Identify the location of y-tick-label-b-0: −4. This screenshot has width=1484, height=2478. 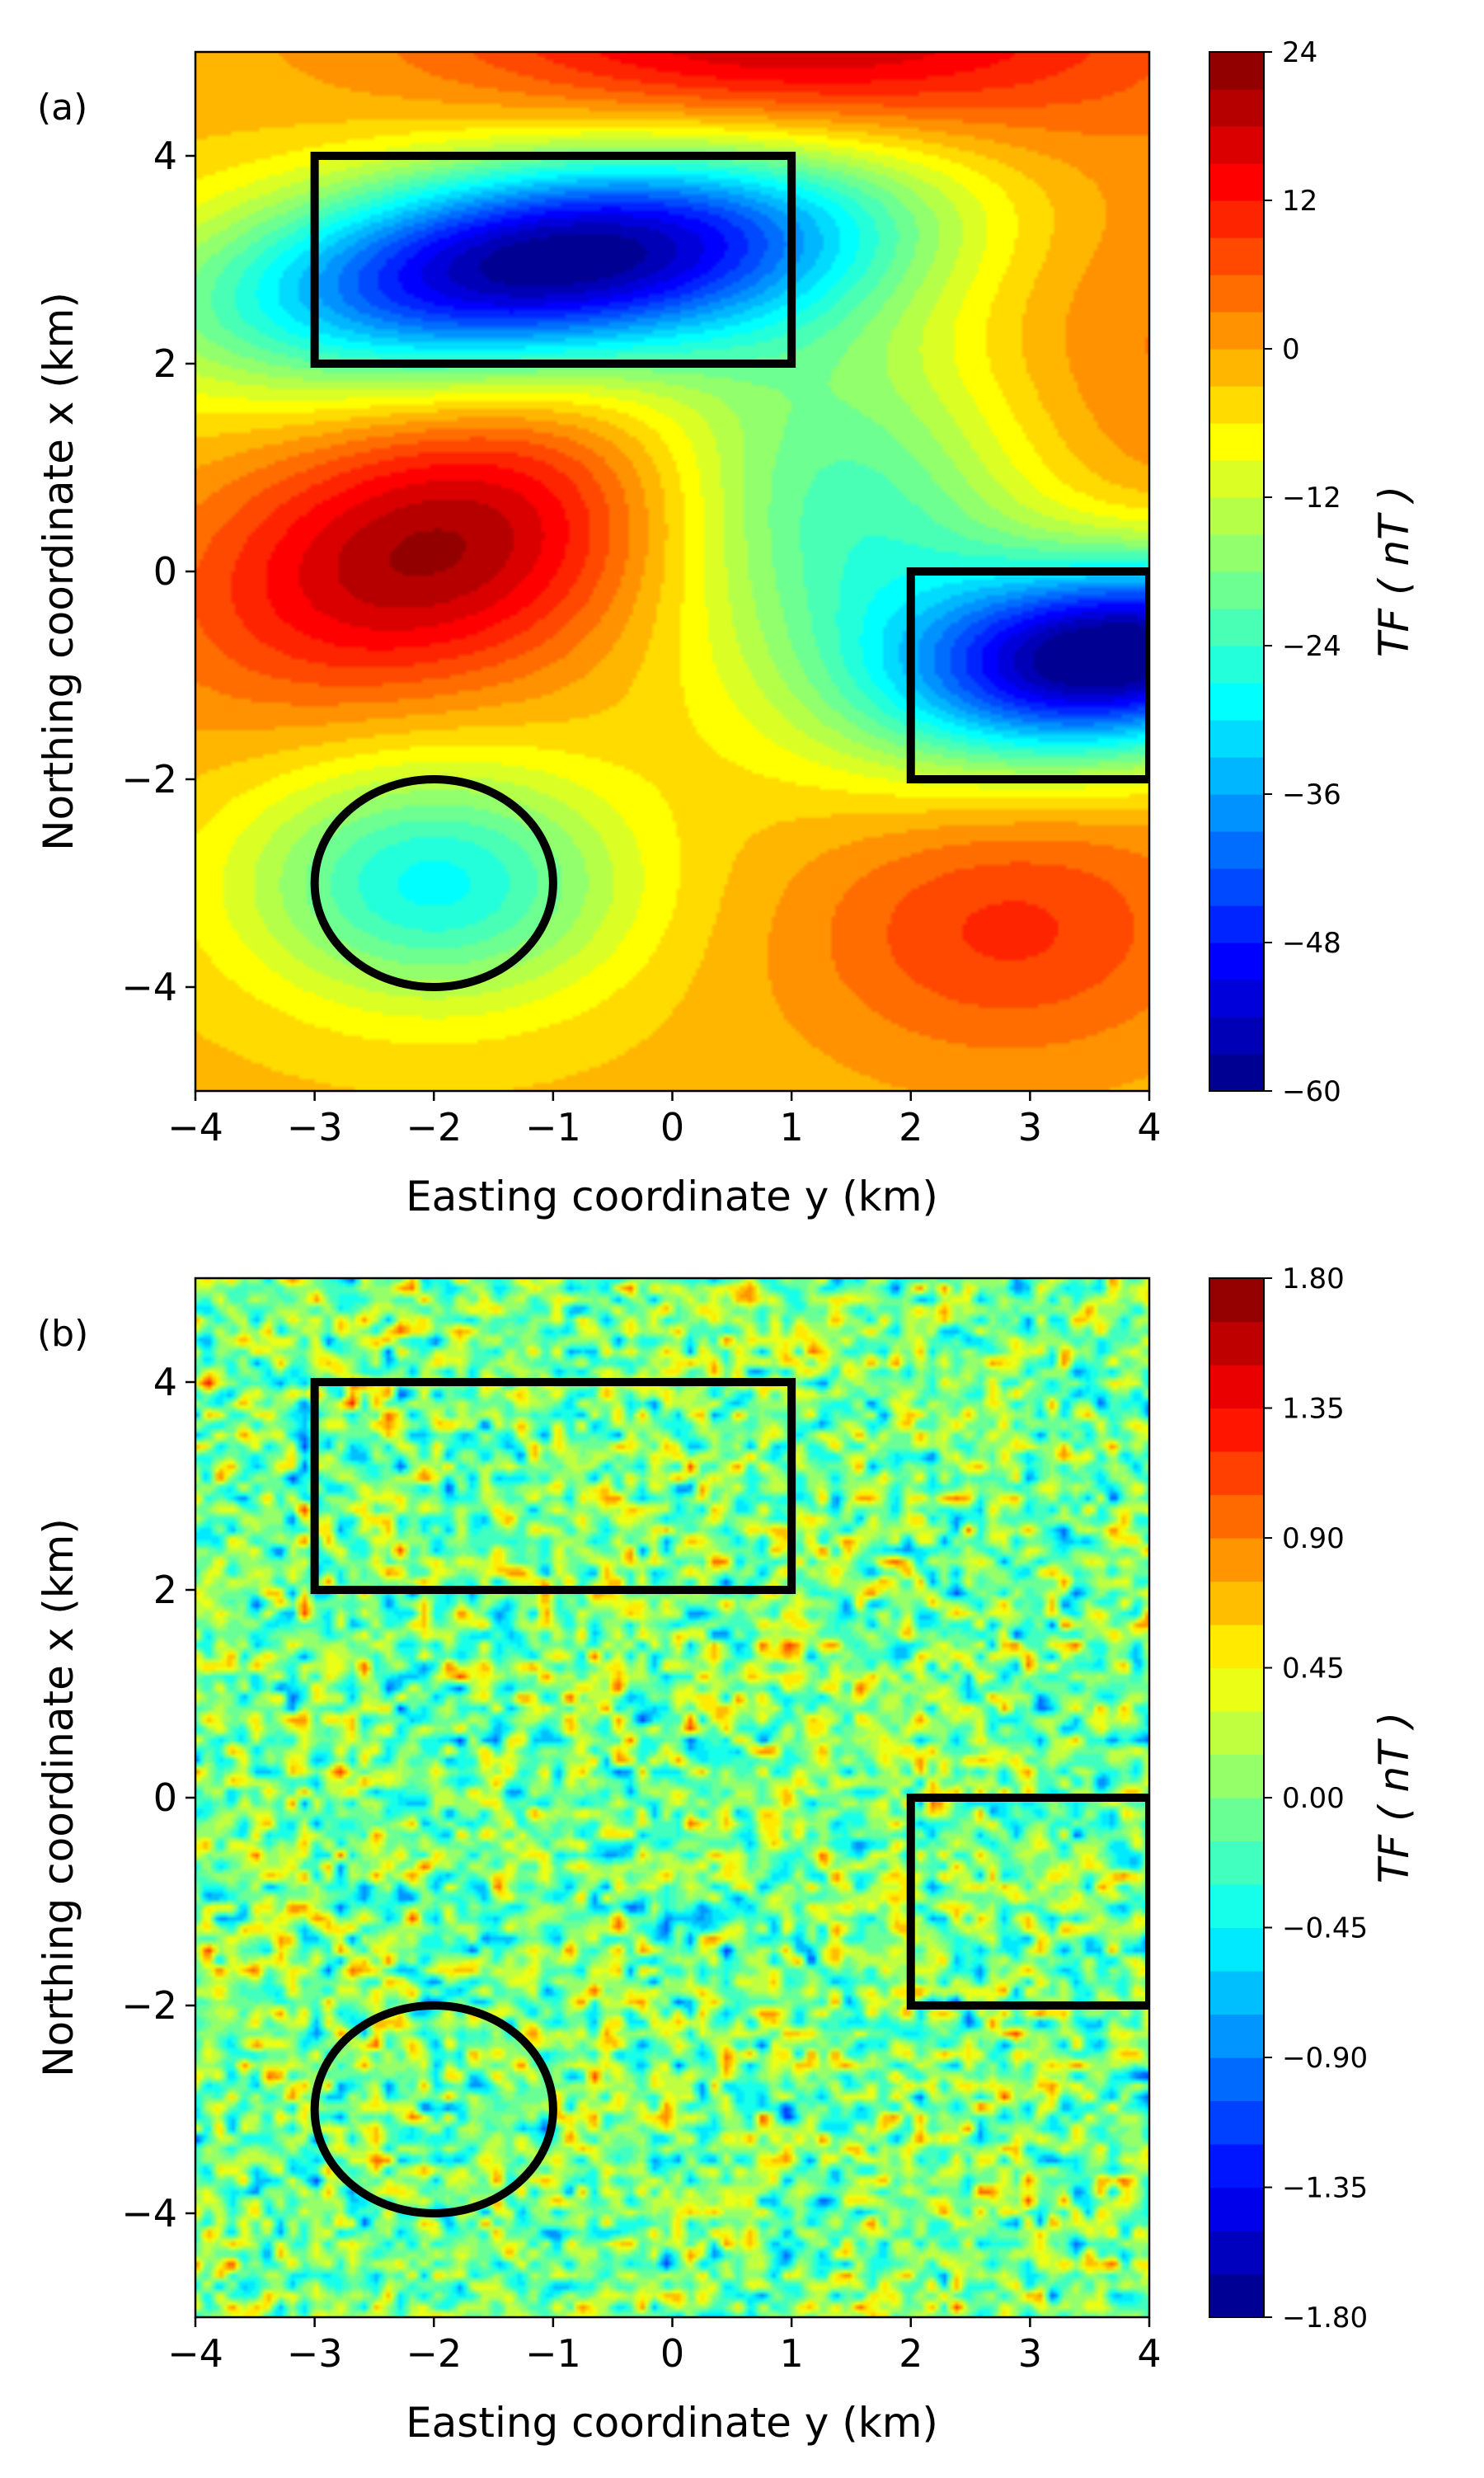
(149, 2213).